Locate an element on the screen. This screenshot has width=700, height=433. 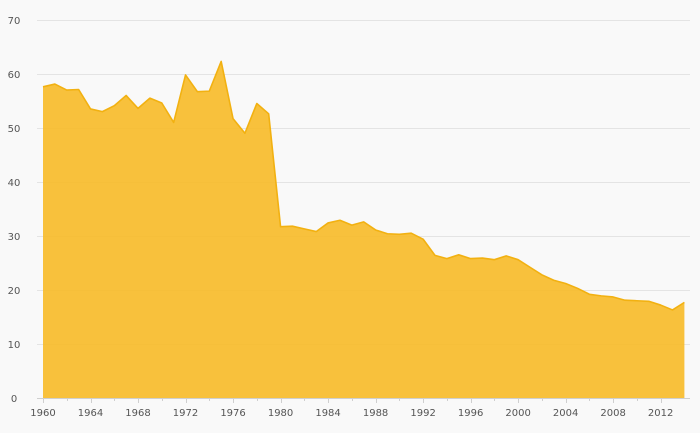
x-tick-label: 1960 is located at coordinates (42, 413).